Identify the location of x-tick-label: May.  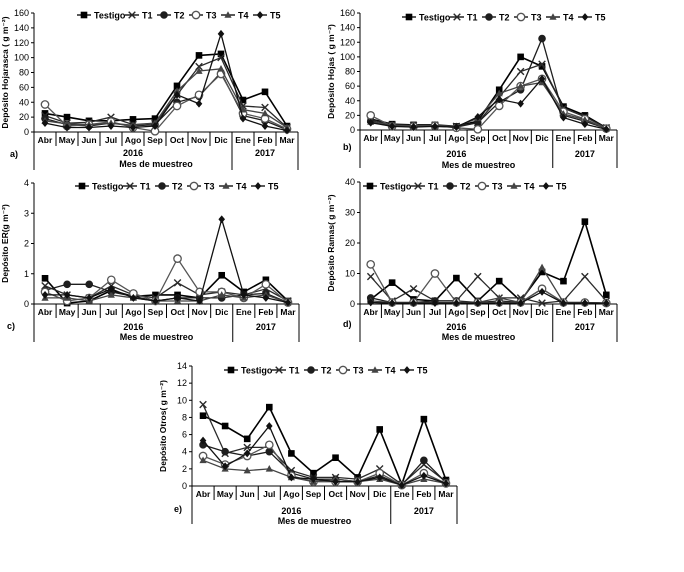
(67, 140).